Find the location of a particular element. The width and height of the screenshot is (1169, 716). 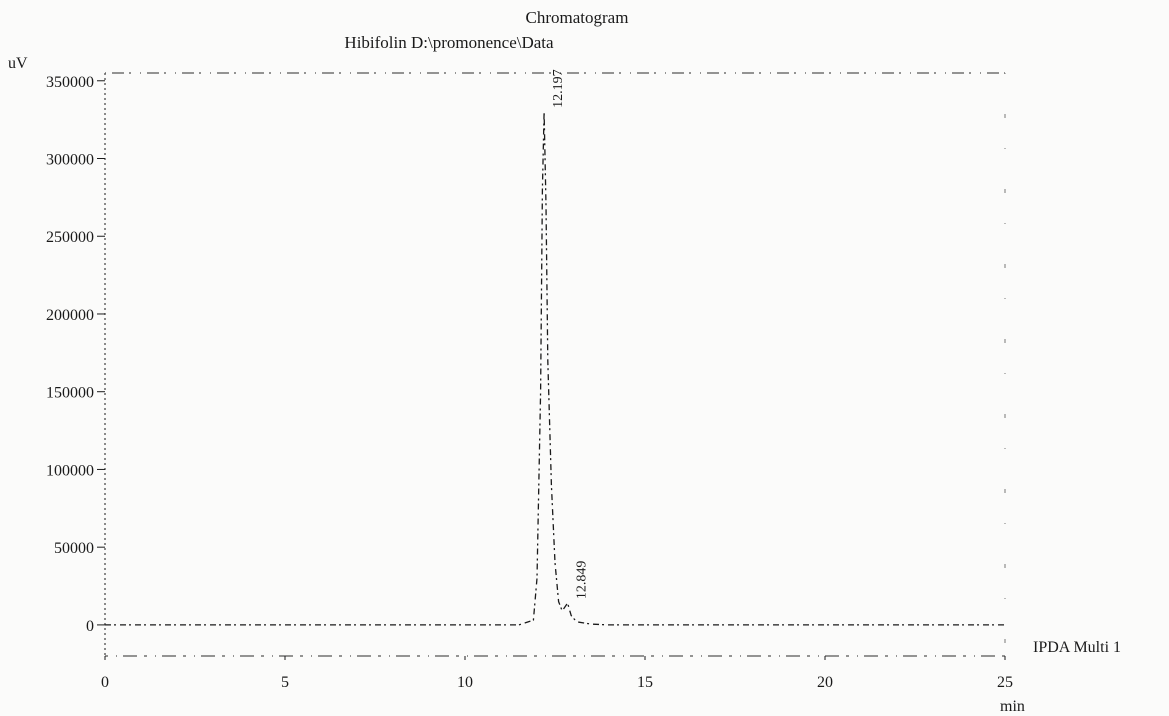

x-tick-label: 15 is located at coordinates (645, 682).